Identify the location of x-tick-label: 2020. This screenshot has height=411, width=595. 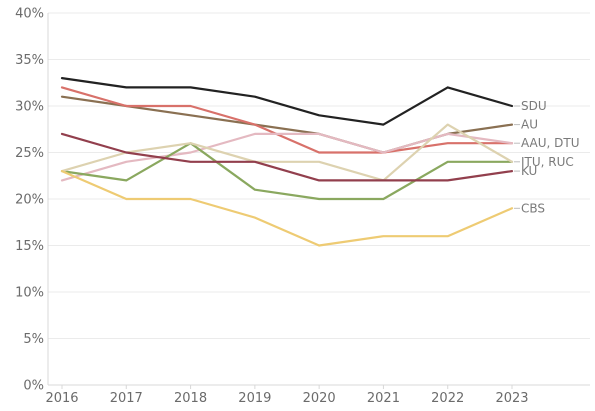
(319, 398).